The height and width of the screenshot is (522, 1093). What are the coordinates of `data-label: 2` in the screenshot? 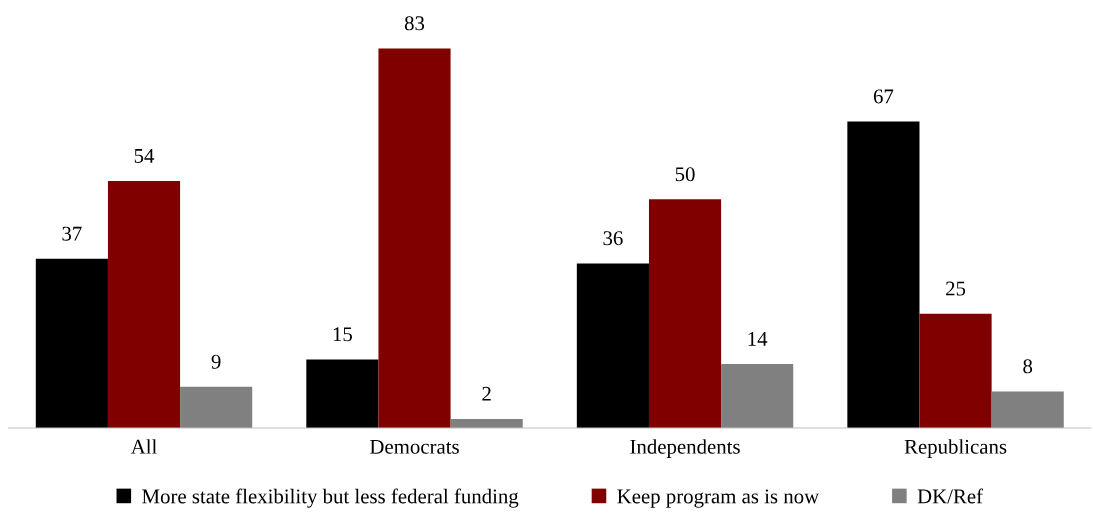 It's located at (486, 393).